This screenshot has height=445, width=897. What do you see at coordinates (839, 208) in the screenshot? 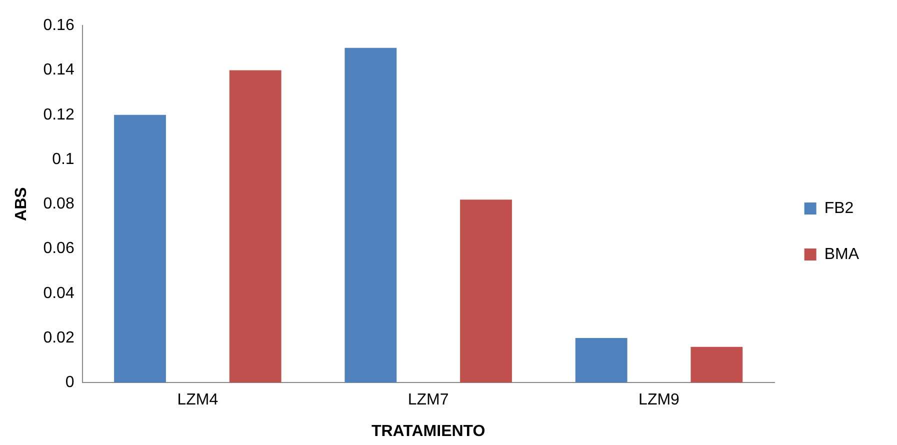
I see `legend-label: FB2` at bounding box center [839, 208].